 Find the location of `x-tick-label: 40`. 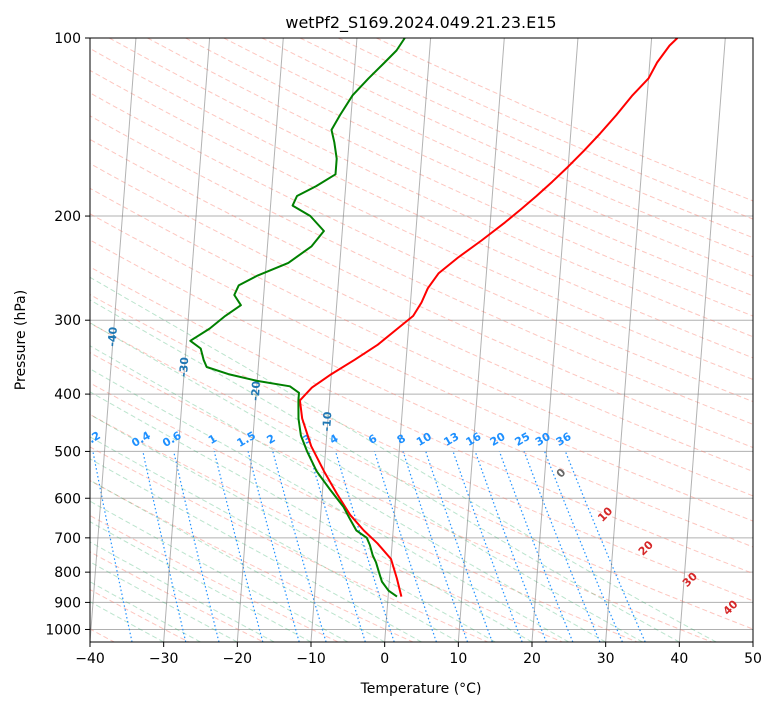

x-tick-label: 40 is located at coordinates (679, 659).